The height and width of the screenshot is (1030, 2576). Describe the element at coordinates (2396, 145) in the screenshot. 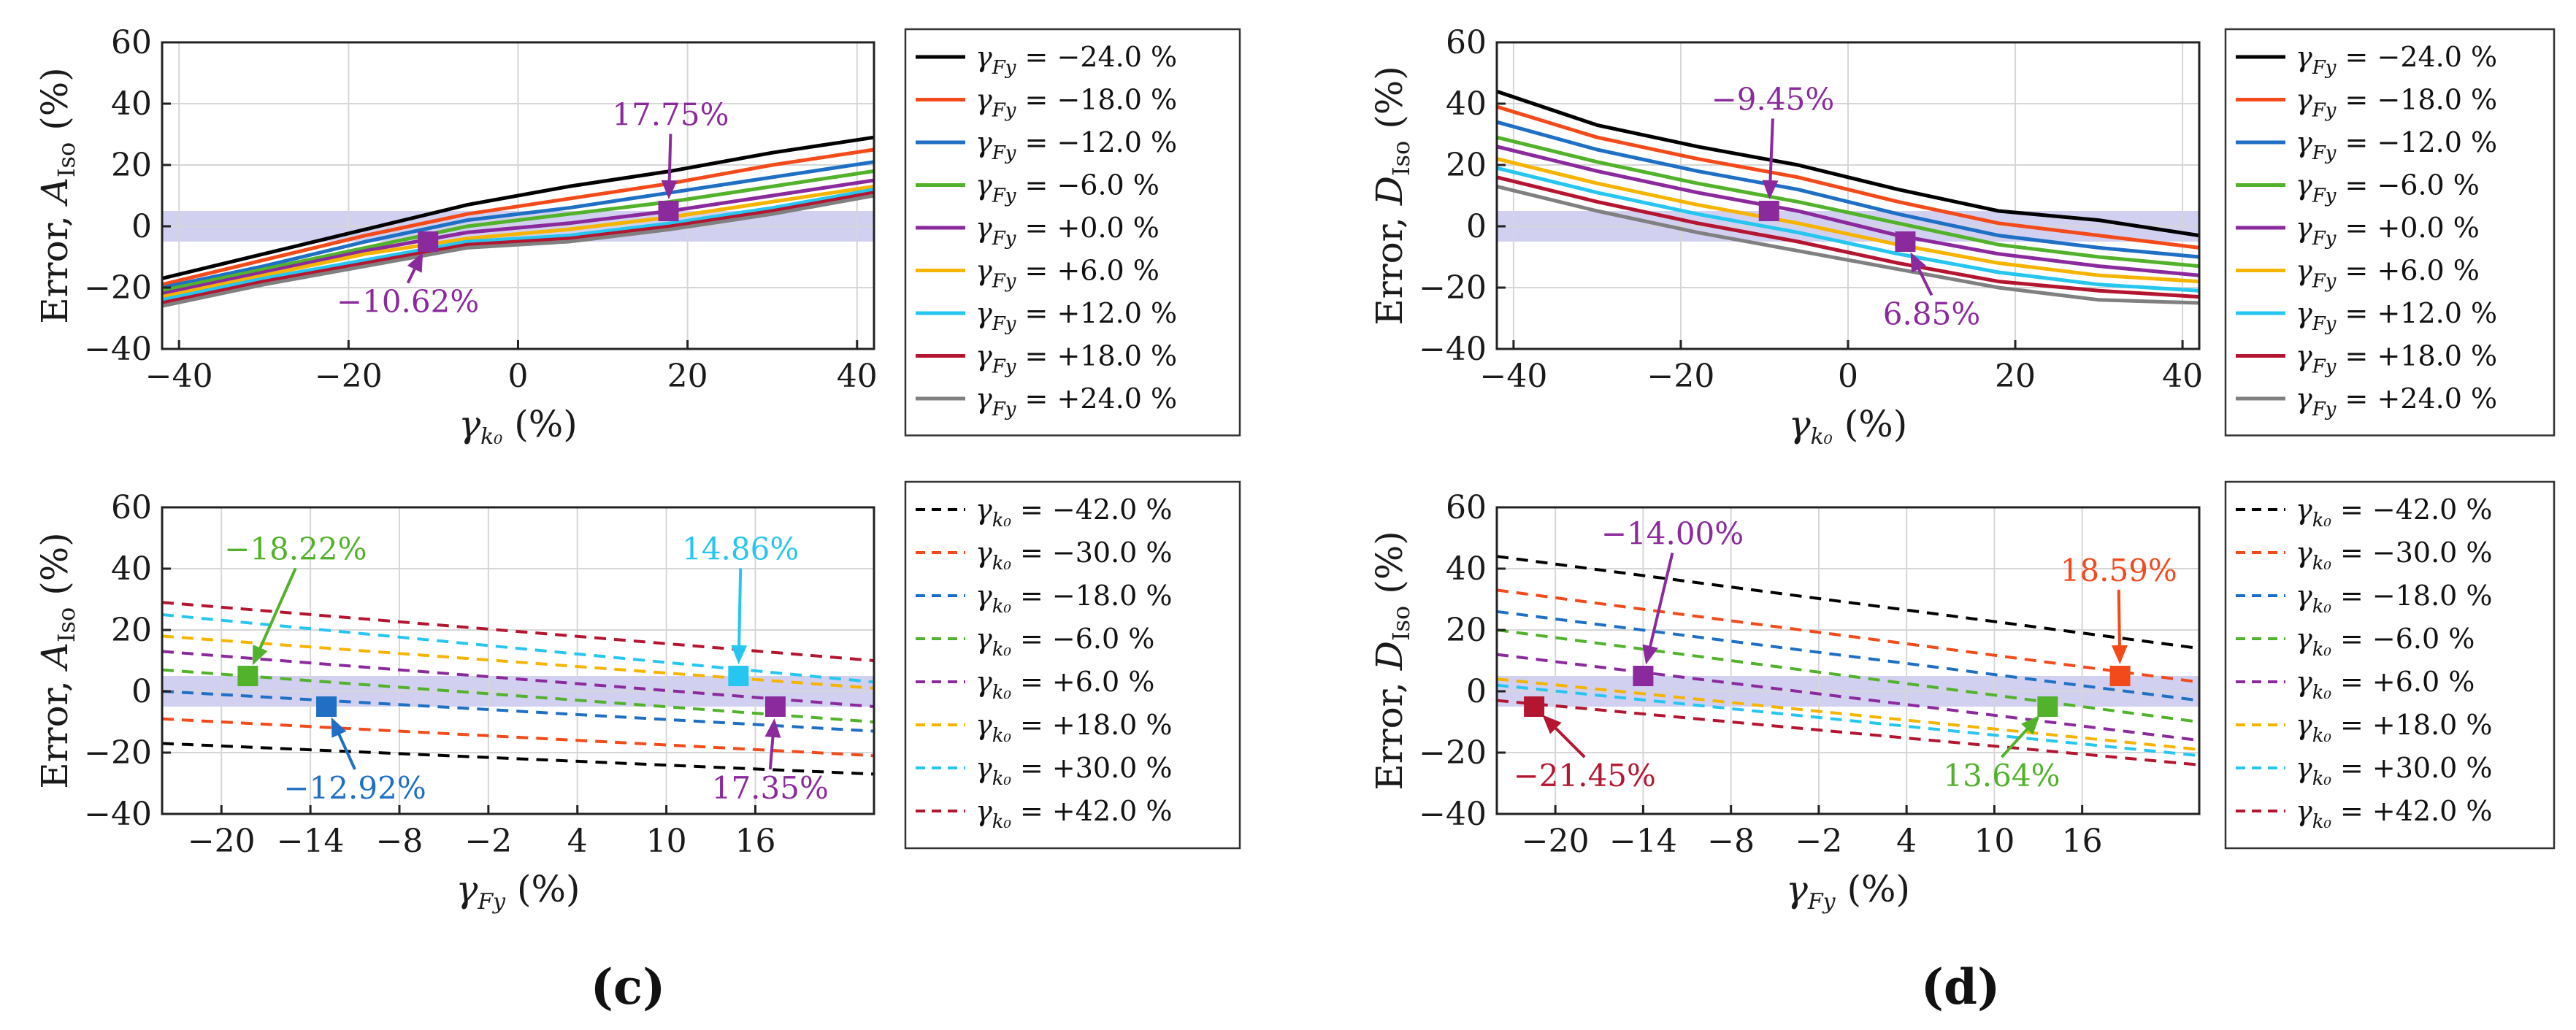

I see `legend-entry: γFy = −12.0 %` at that location.